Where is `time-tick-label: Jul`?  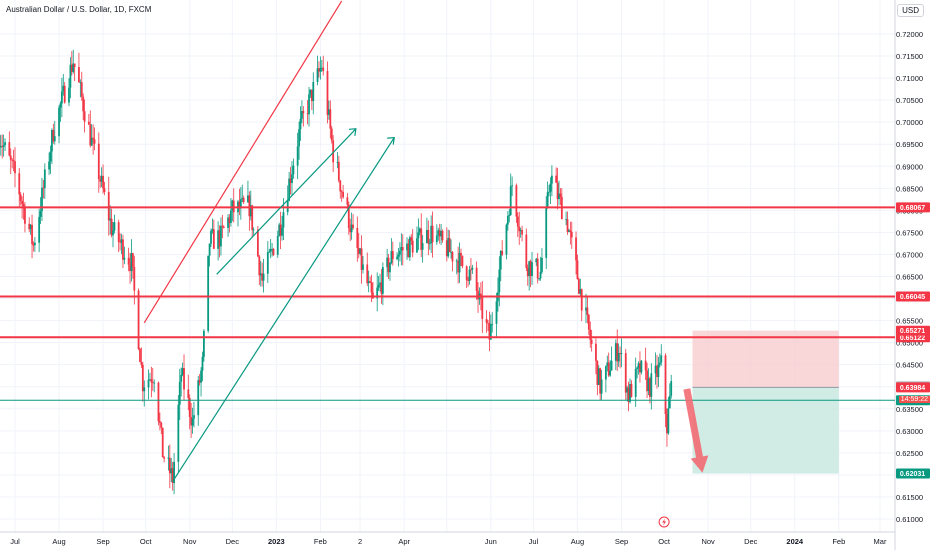
time-tick-label: Jul is located at coordinates (534, 541).